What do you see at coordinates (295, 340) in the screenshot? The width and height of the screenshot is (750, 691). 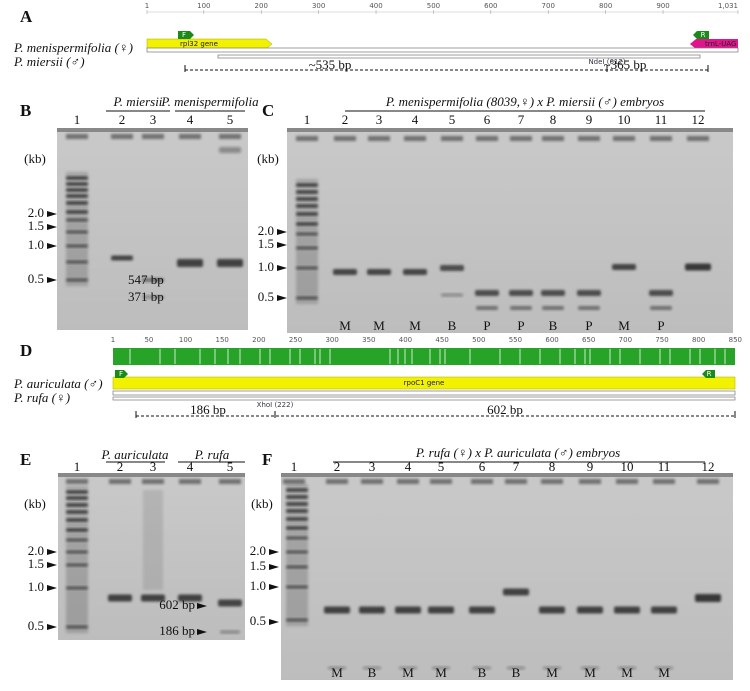 I see `ruler-label: 250` at bounding box center [295, 340].